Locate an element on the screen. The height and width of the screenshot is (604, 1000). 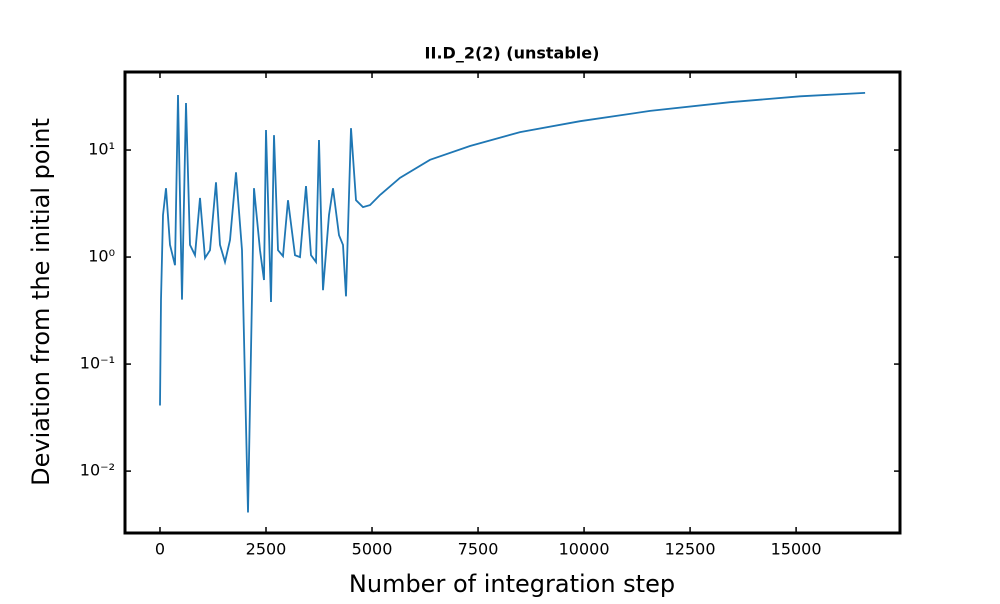
x-tick-label: 10000 is located at coordinates (584, 549).